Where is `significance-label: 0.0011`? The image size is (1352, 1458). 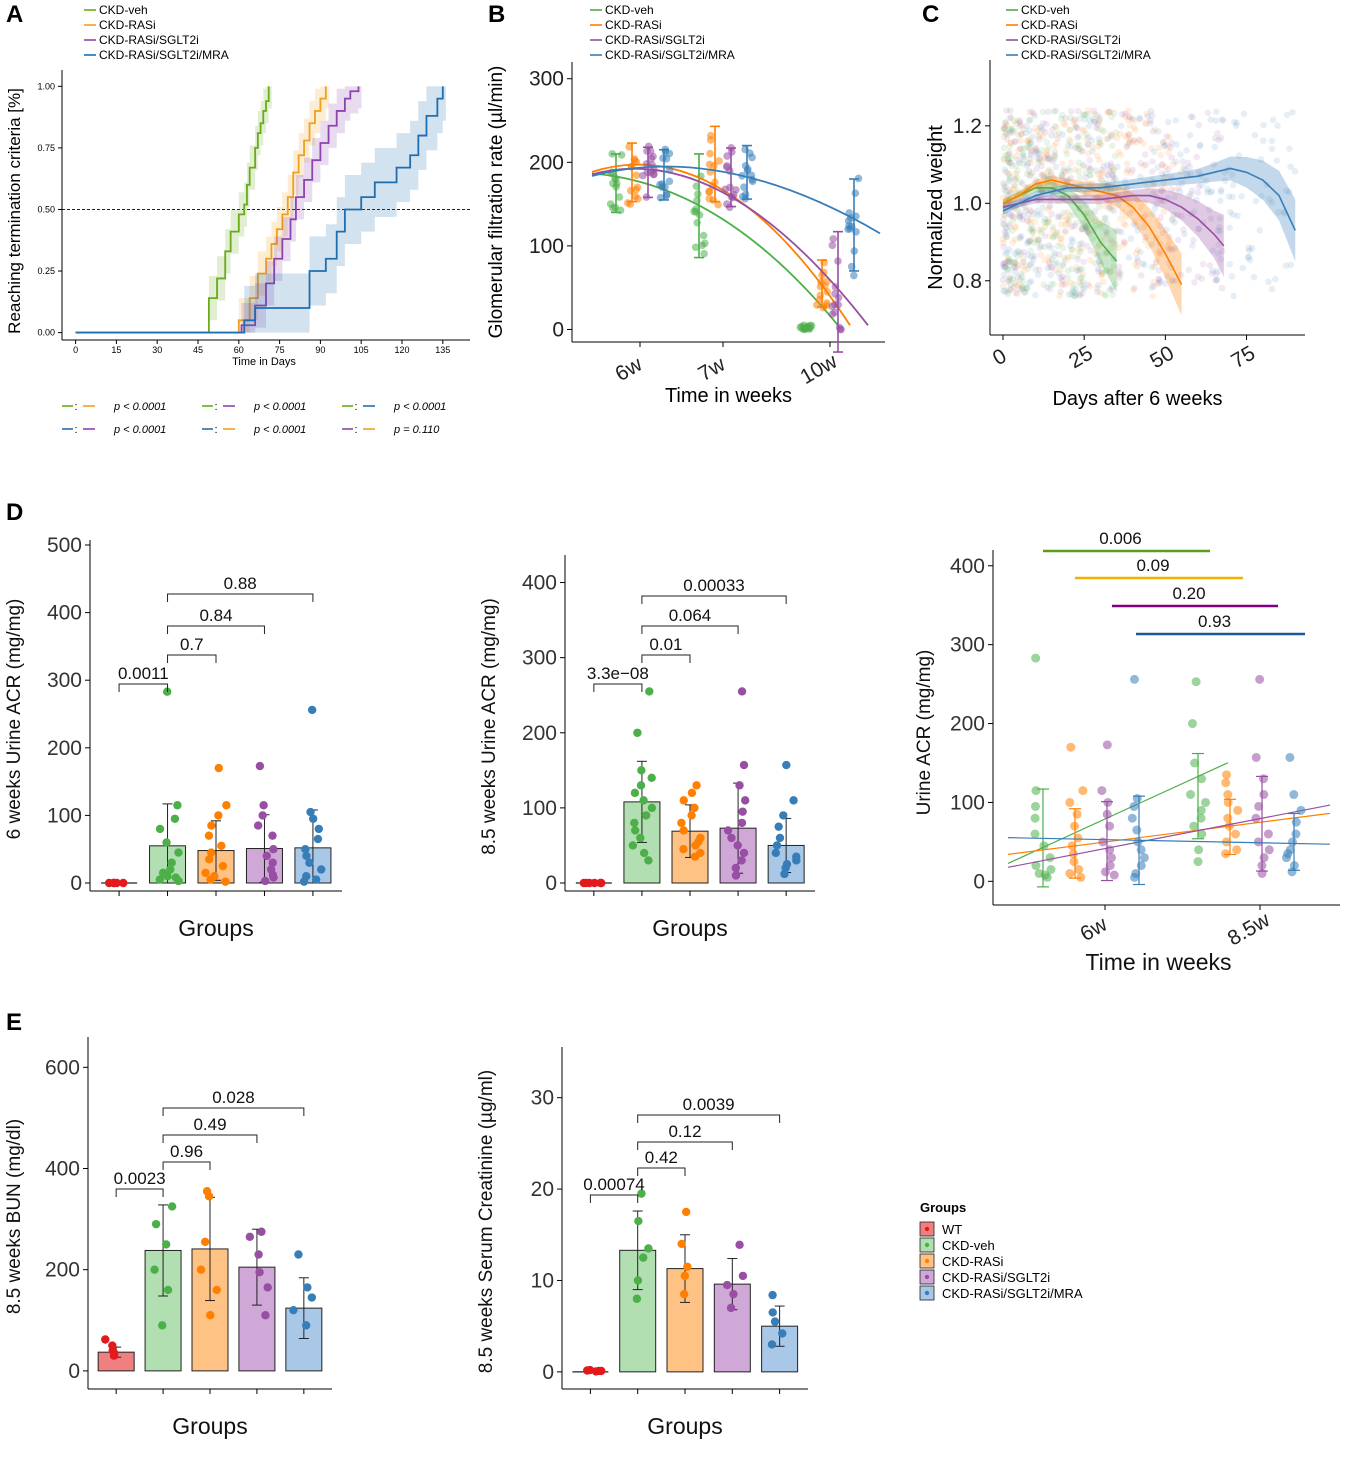
significance-label: 0.0011 is located at coordinates (143, 673).